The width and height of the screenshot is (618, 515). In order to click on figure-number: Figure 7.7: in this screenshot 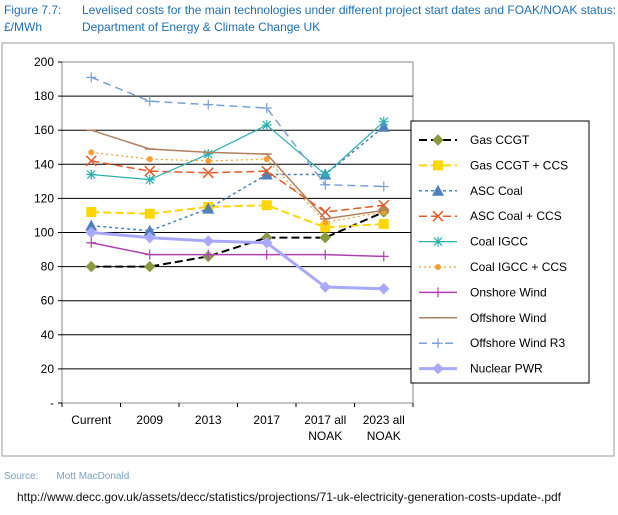, I will do `click(33, 10)`.